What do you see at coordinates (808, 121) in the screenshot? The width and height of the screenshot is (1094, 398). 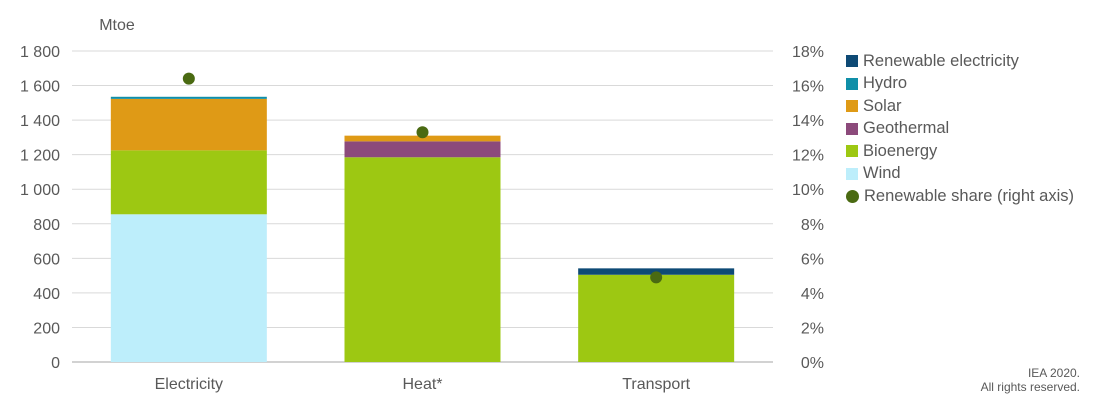 I see `right-axis-tick-label: 14%` at bounding box center [808, 121].